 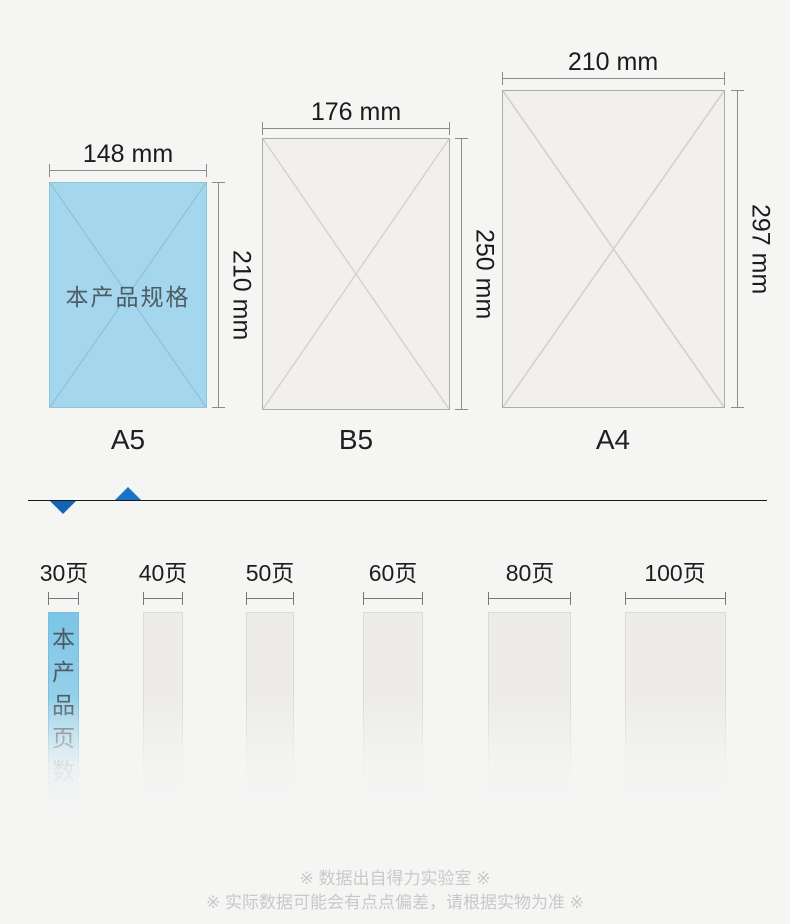 I want to click on a4-width-tick-left, so click(x=502, y=78).